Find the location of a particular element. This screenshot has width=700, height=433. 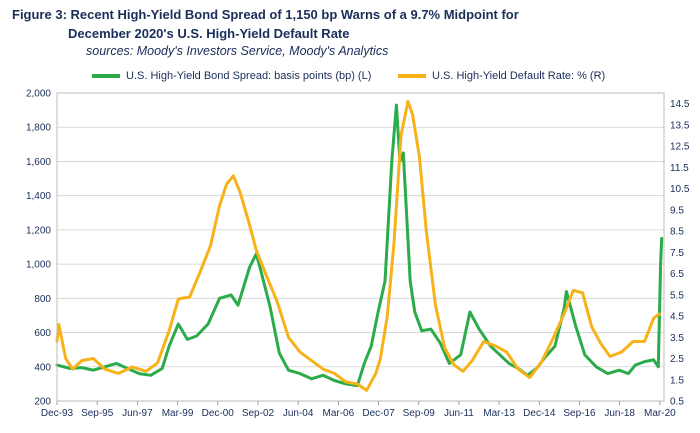

y-right-tick-label: 4.5 is located at coordinates (677, 317).